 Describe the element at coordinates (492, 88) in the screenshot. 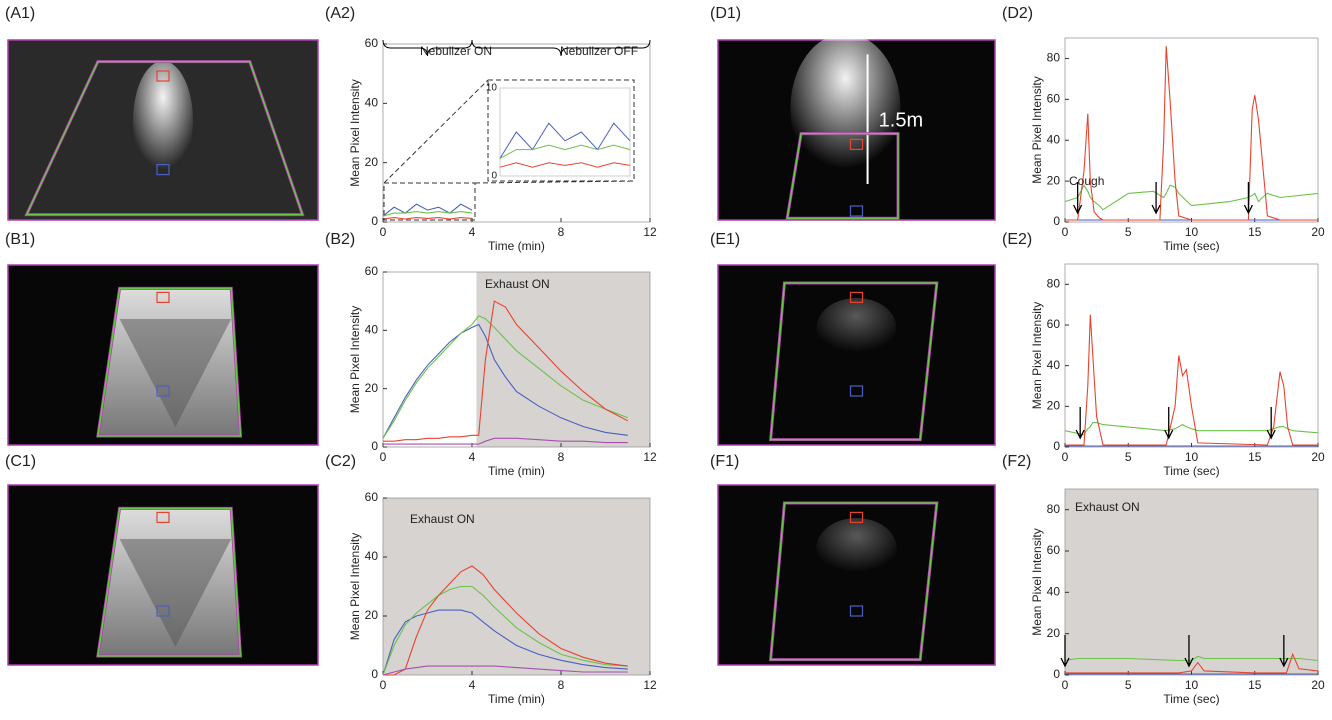

I see `inset-tick-label: 10` at that location.